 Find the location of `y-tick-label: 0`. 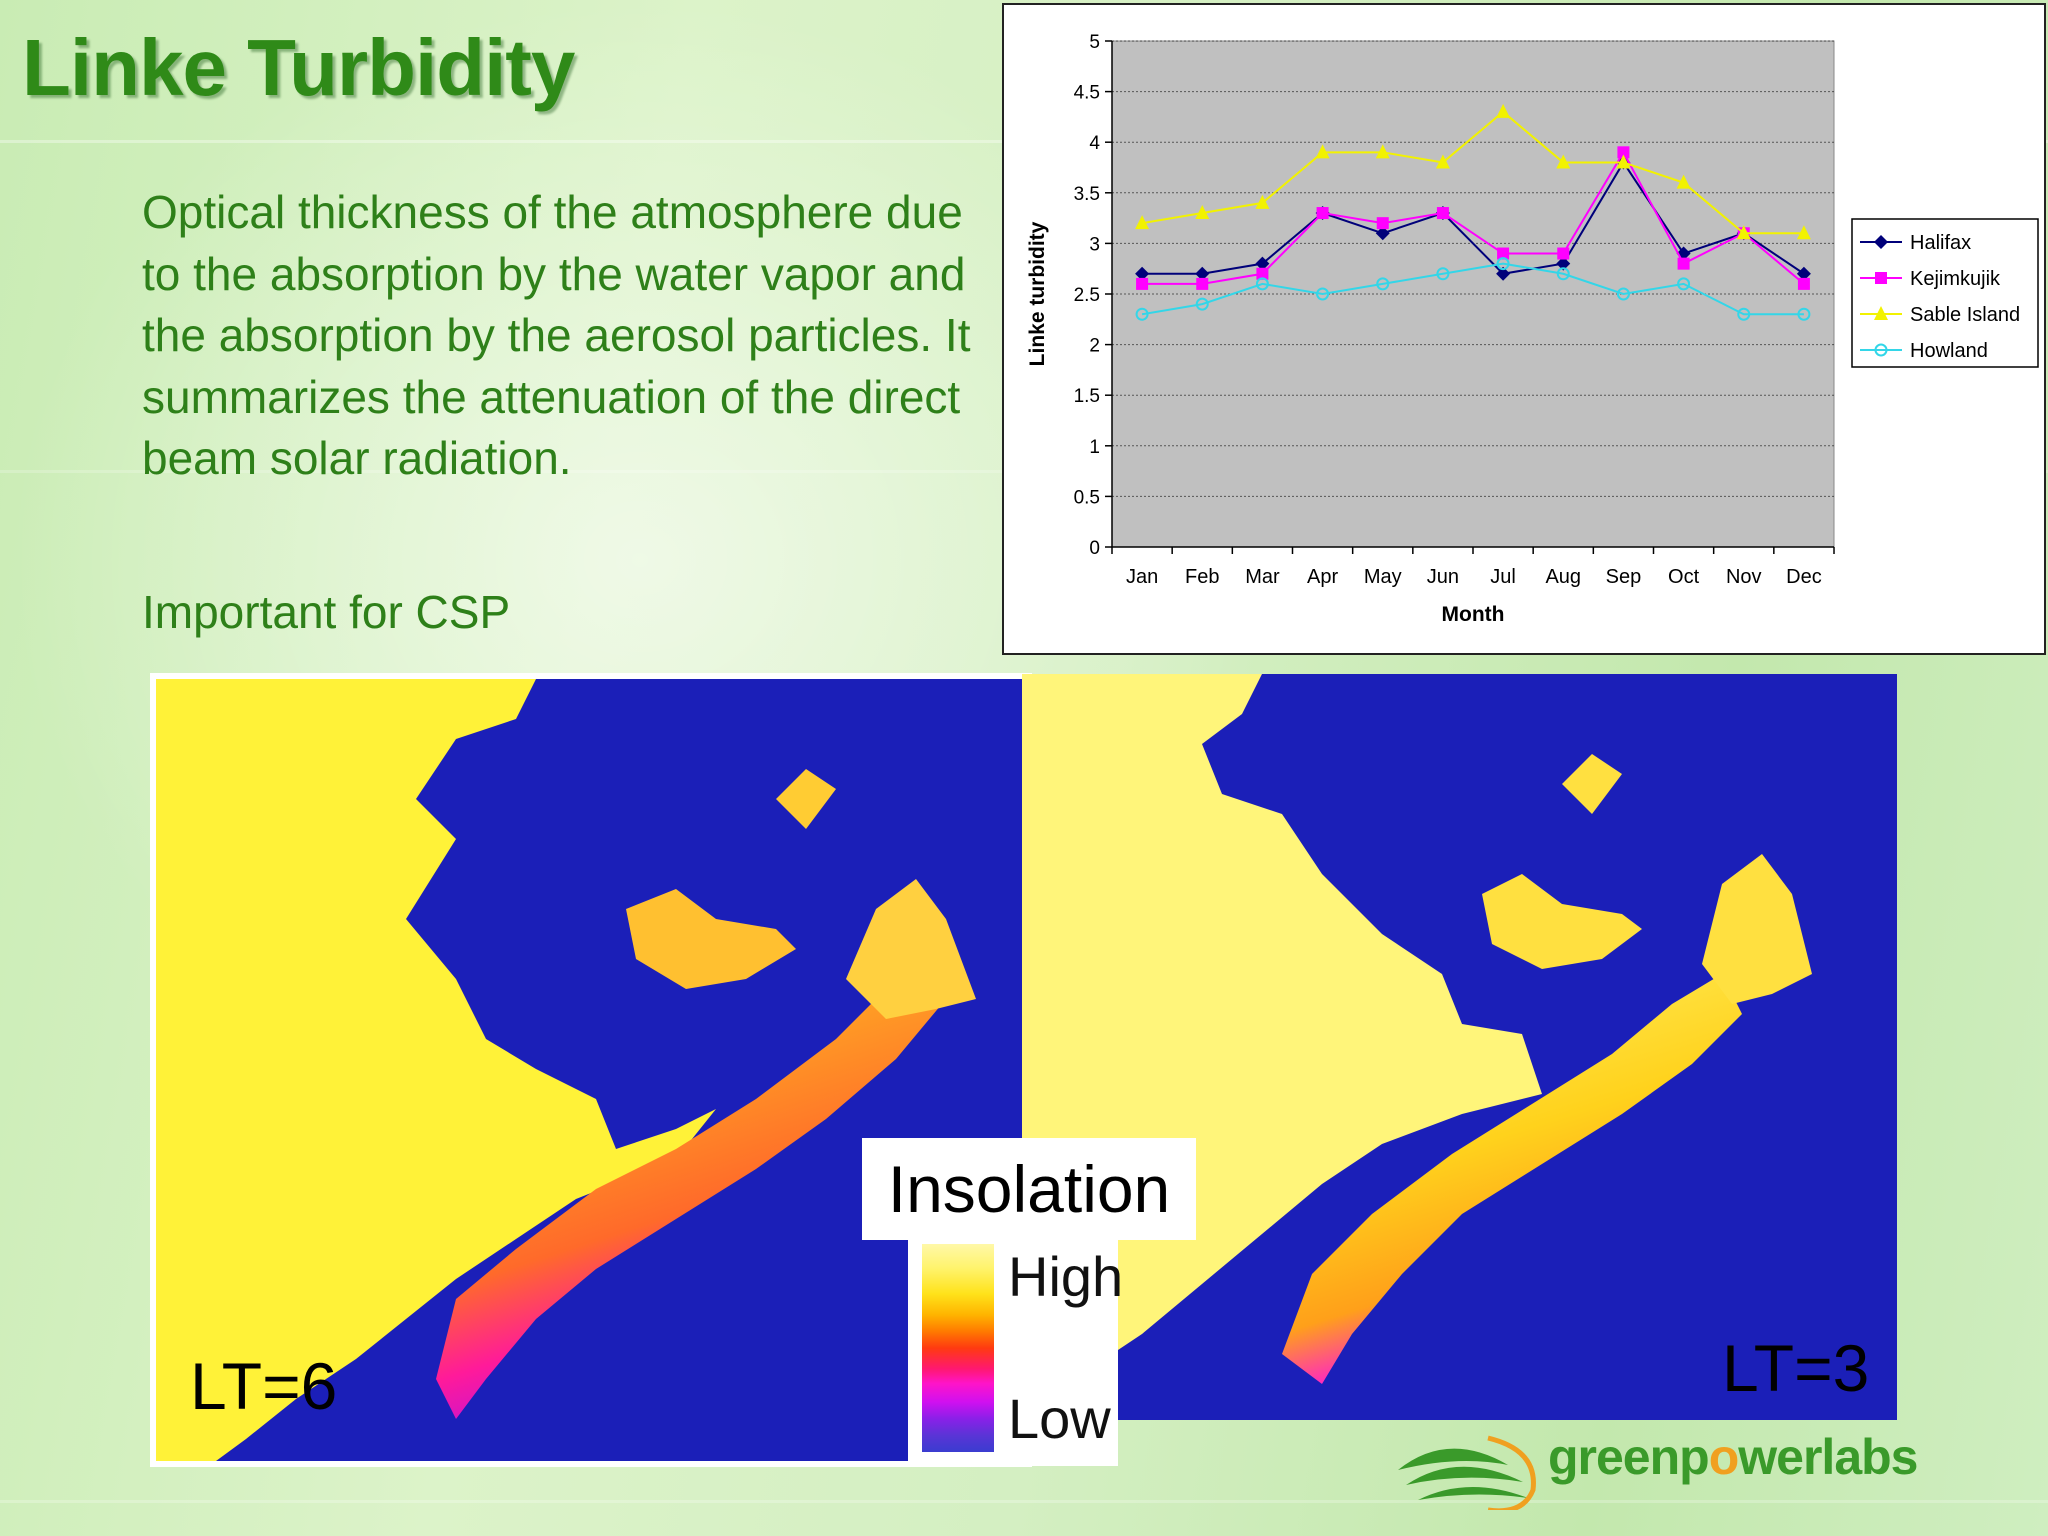

y-tick-label: 0 is located at coordinates (1094, 548).